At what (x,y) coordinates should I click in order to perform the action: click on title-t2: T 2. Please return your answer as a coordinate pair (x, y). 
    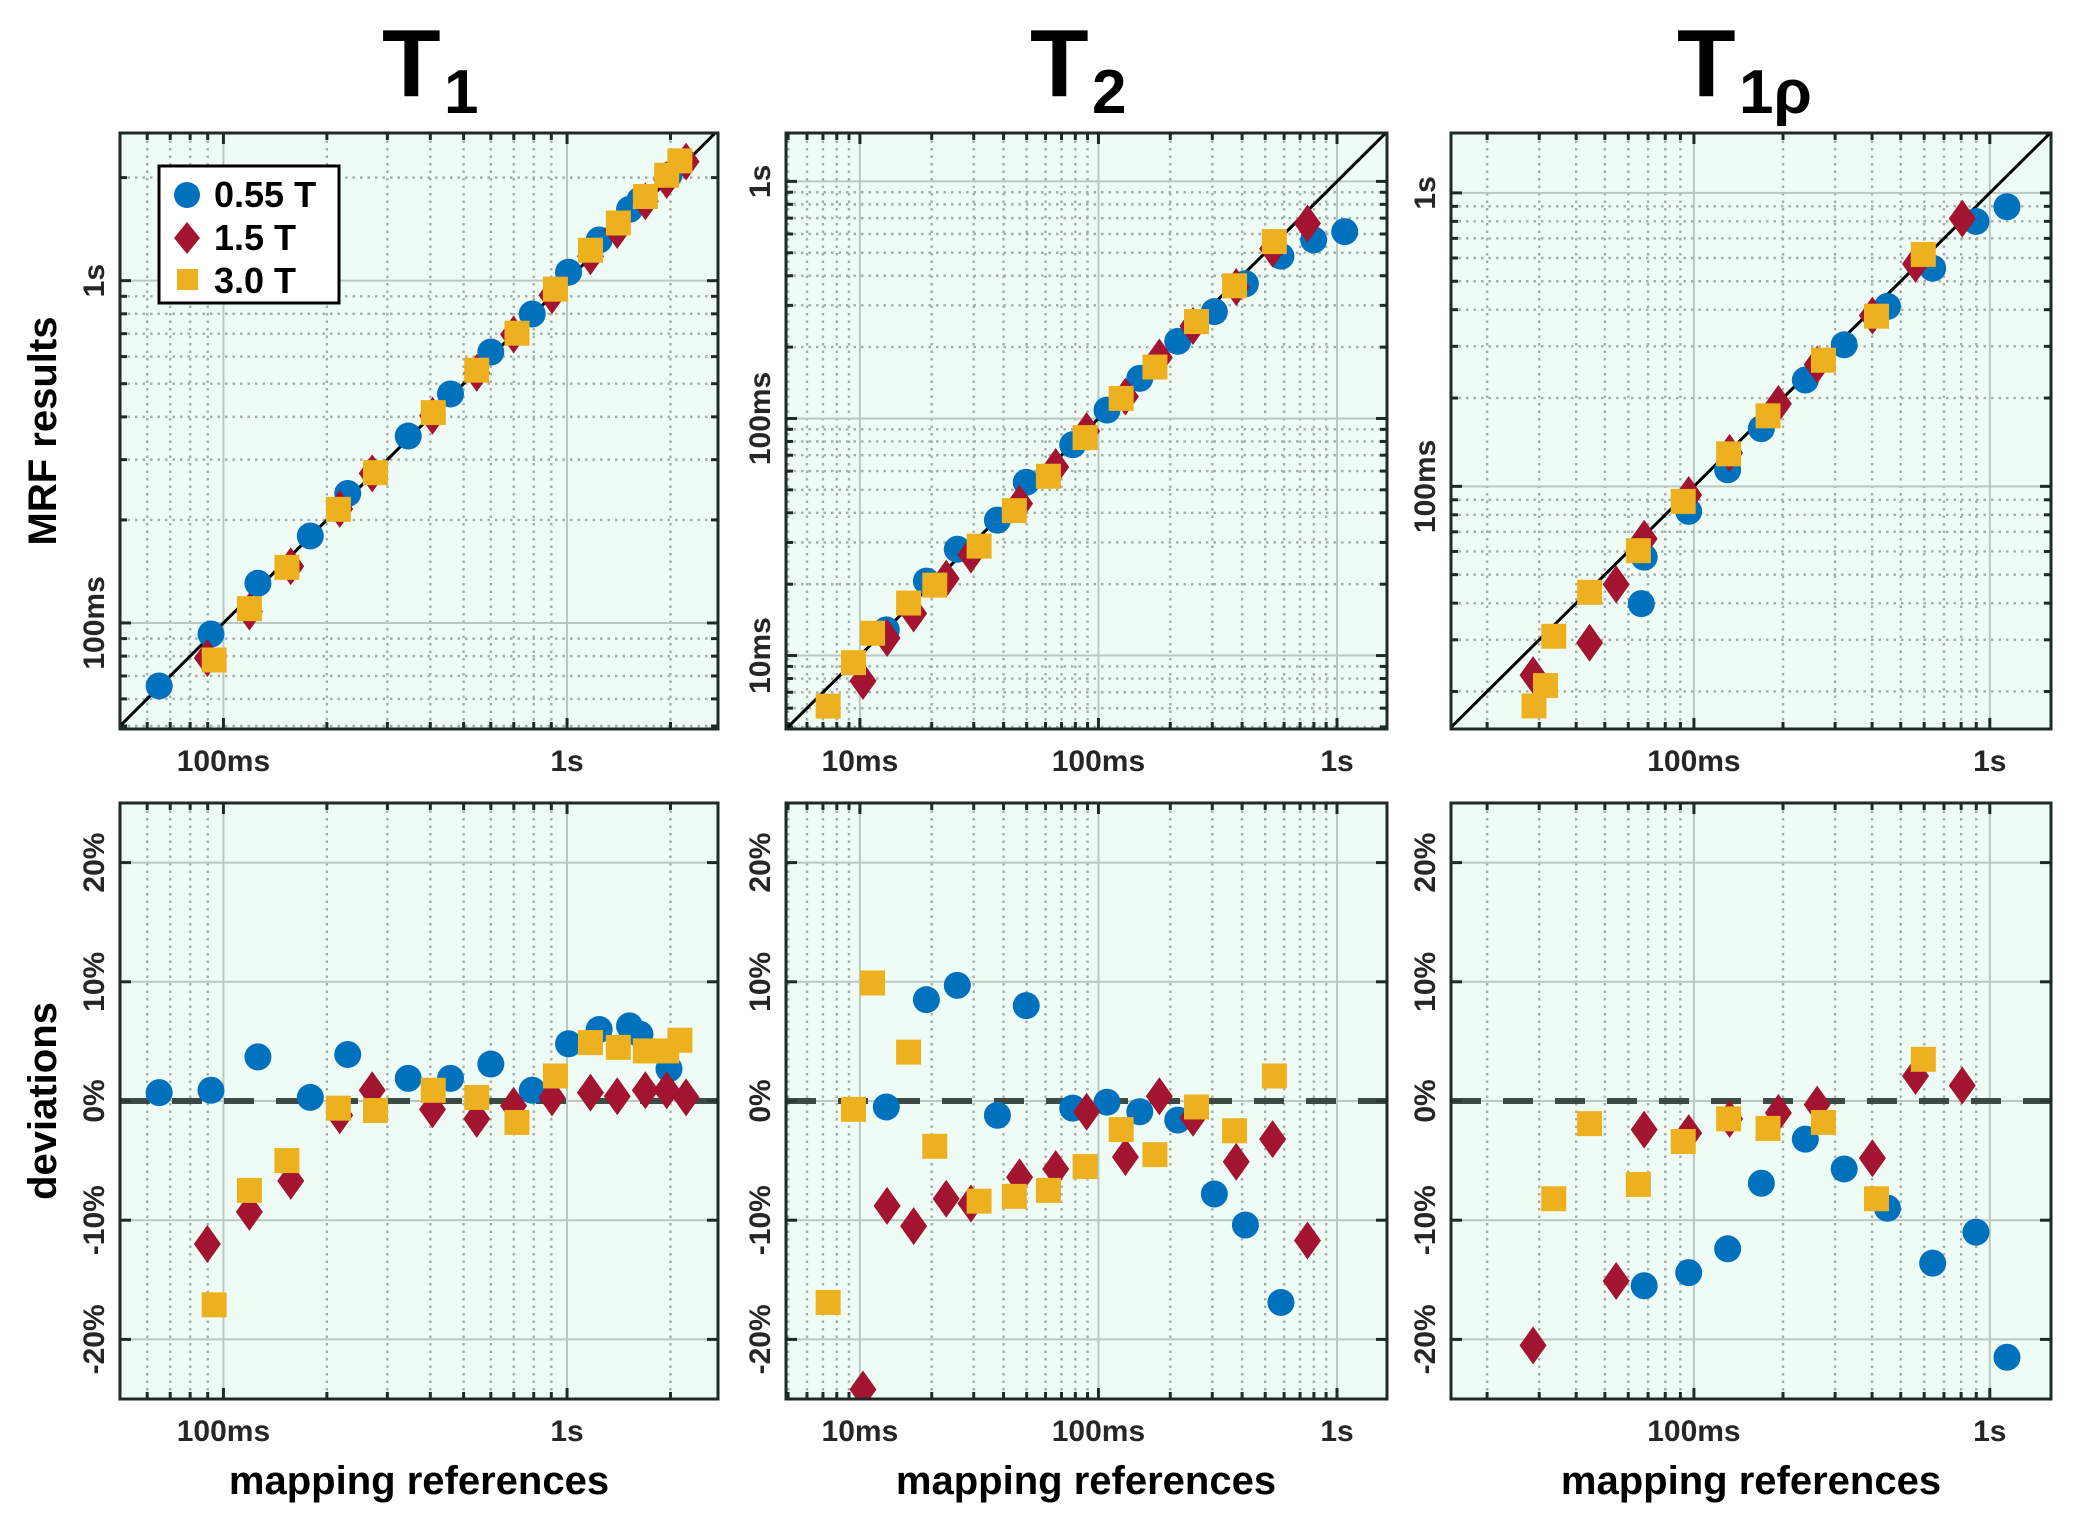
    Looking at the image, I should click on (1078, 68).